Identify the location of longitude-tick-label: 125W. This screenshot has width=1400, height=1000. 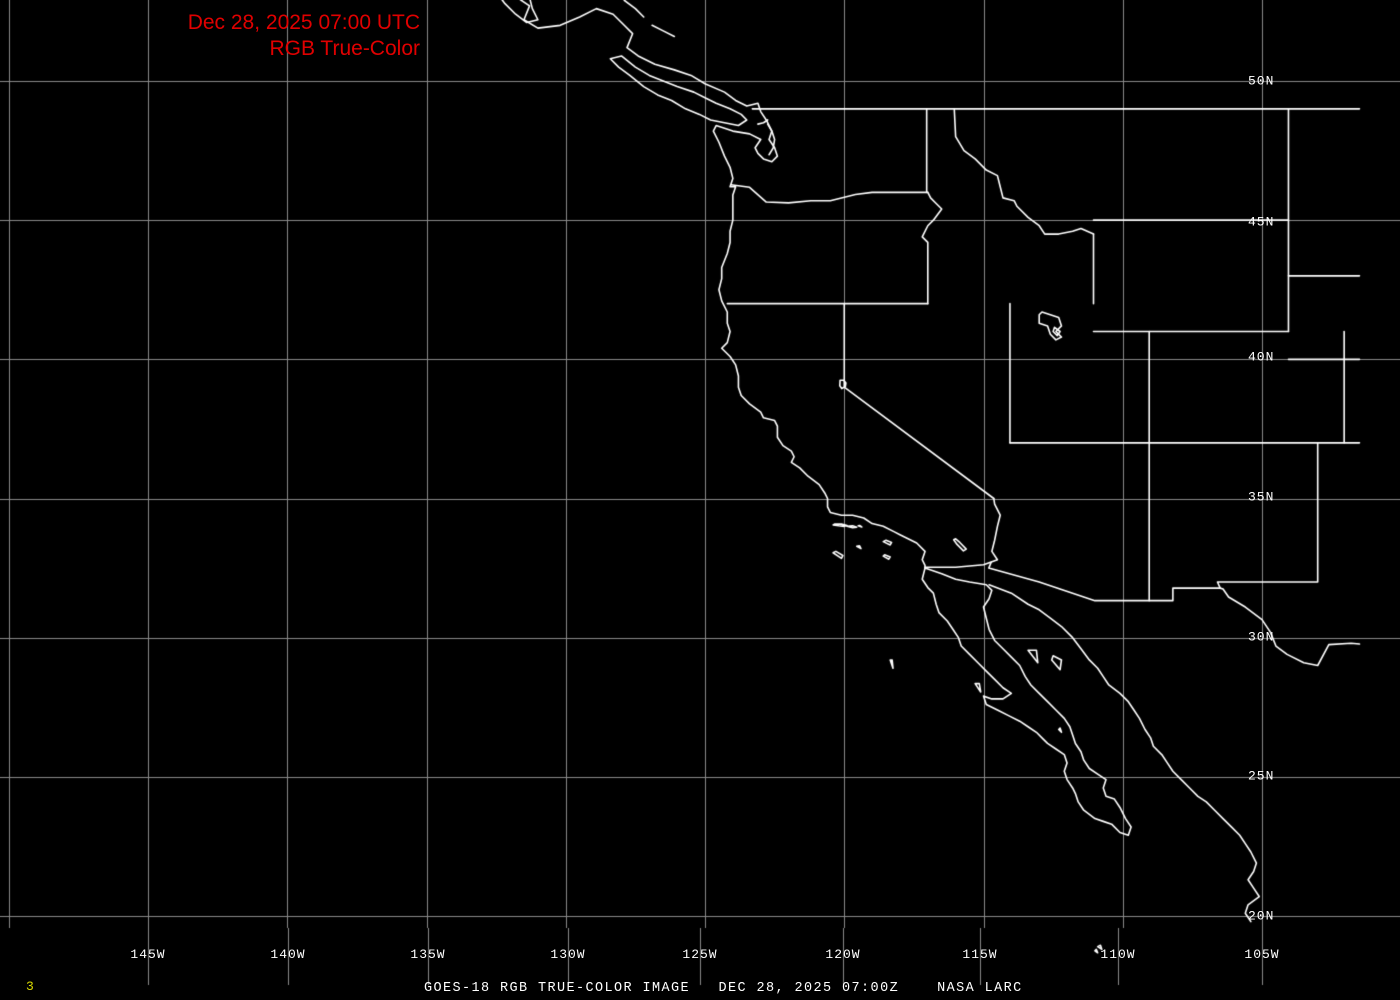
(700, 954).